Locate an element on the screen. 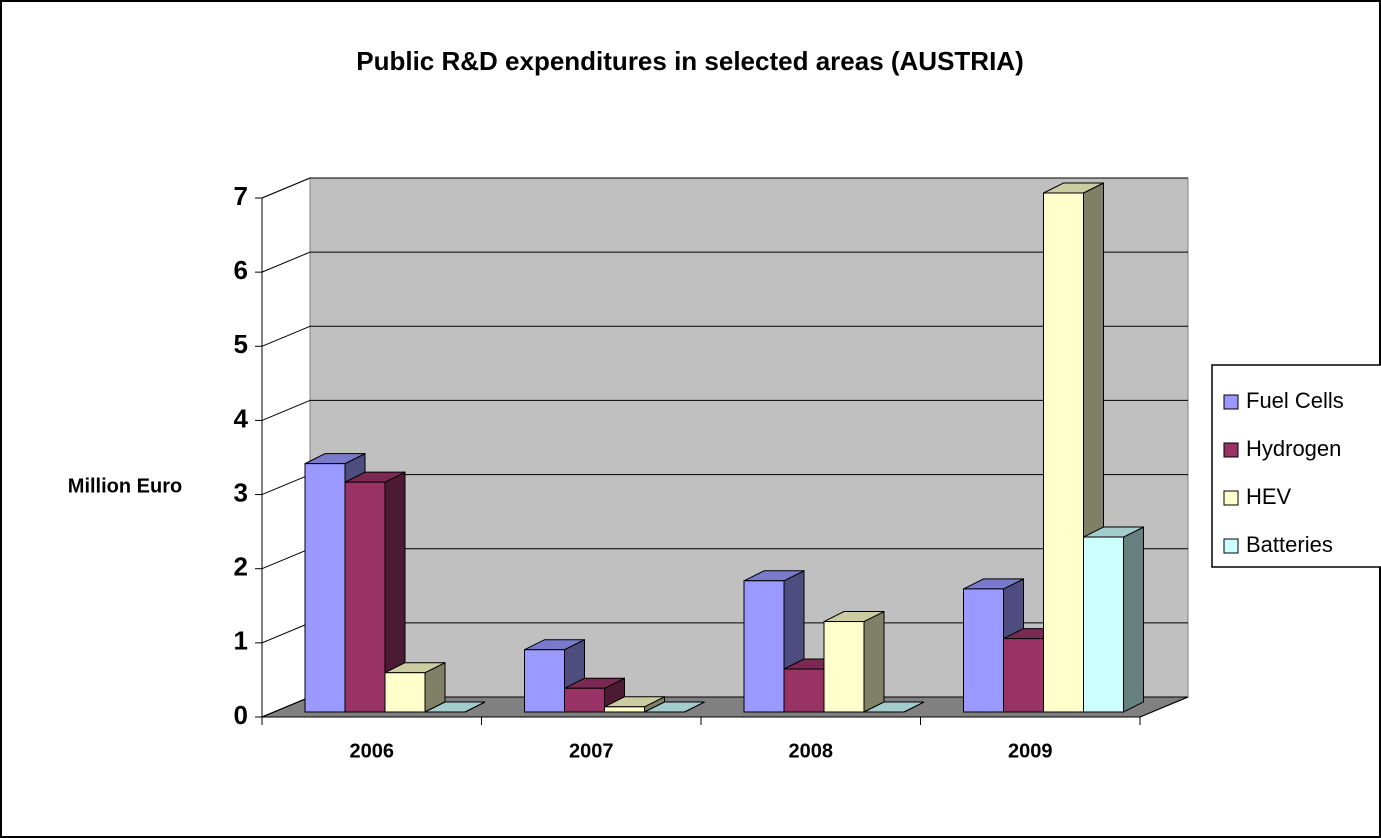 This screenshot has width=1381, height=838. legend-box is located at coordinates (1296, 466).